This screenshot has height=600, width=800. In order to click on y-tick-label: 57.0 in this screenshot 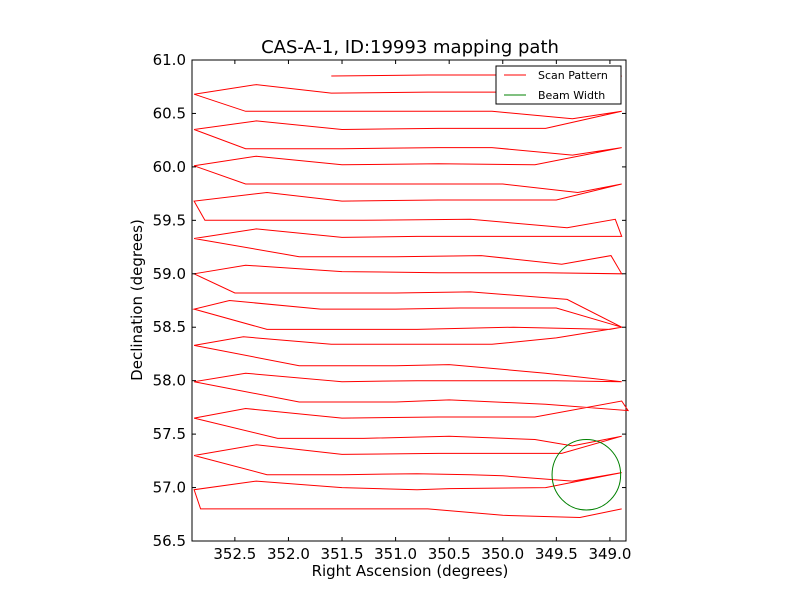, I will do `click(169, 488)`.